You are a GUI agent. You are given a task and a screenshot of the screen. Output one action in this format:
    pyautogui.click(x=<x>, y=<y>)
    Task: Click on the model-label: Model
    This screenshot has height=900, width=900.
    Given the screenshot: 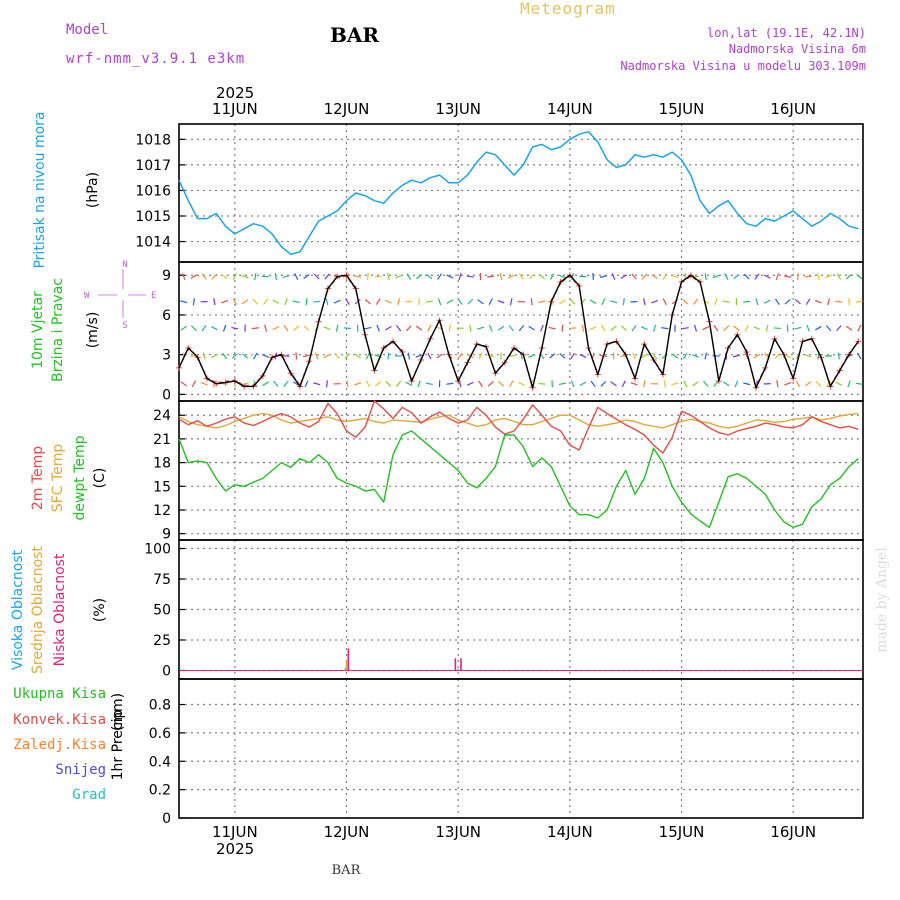 What is the action you would take?
    pyautogui.click(x=87, y=30)
    